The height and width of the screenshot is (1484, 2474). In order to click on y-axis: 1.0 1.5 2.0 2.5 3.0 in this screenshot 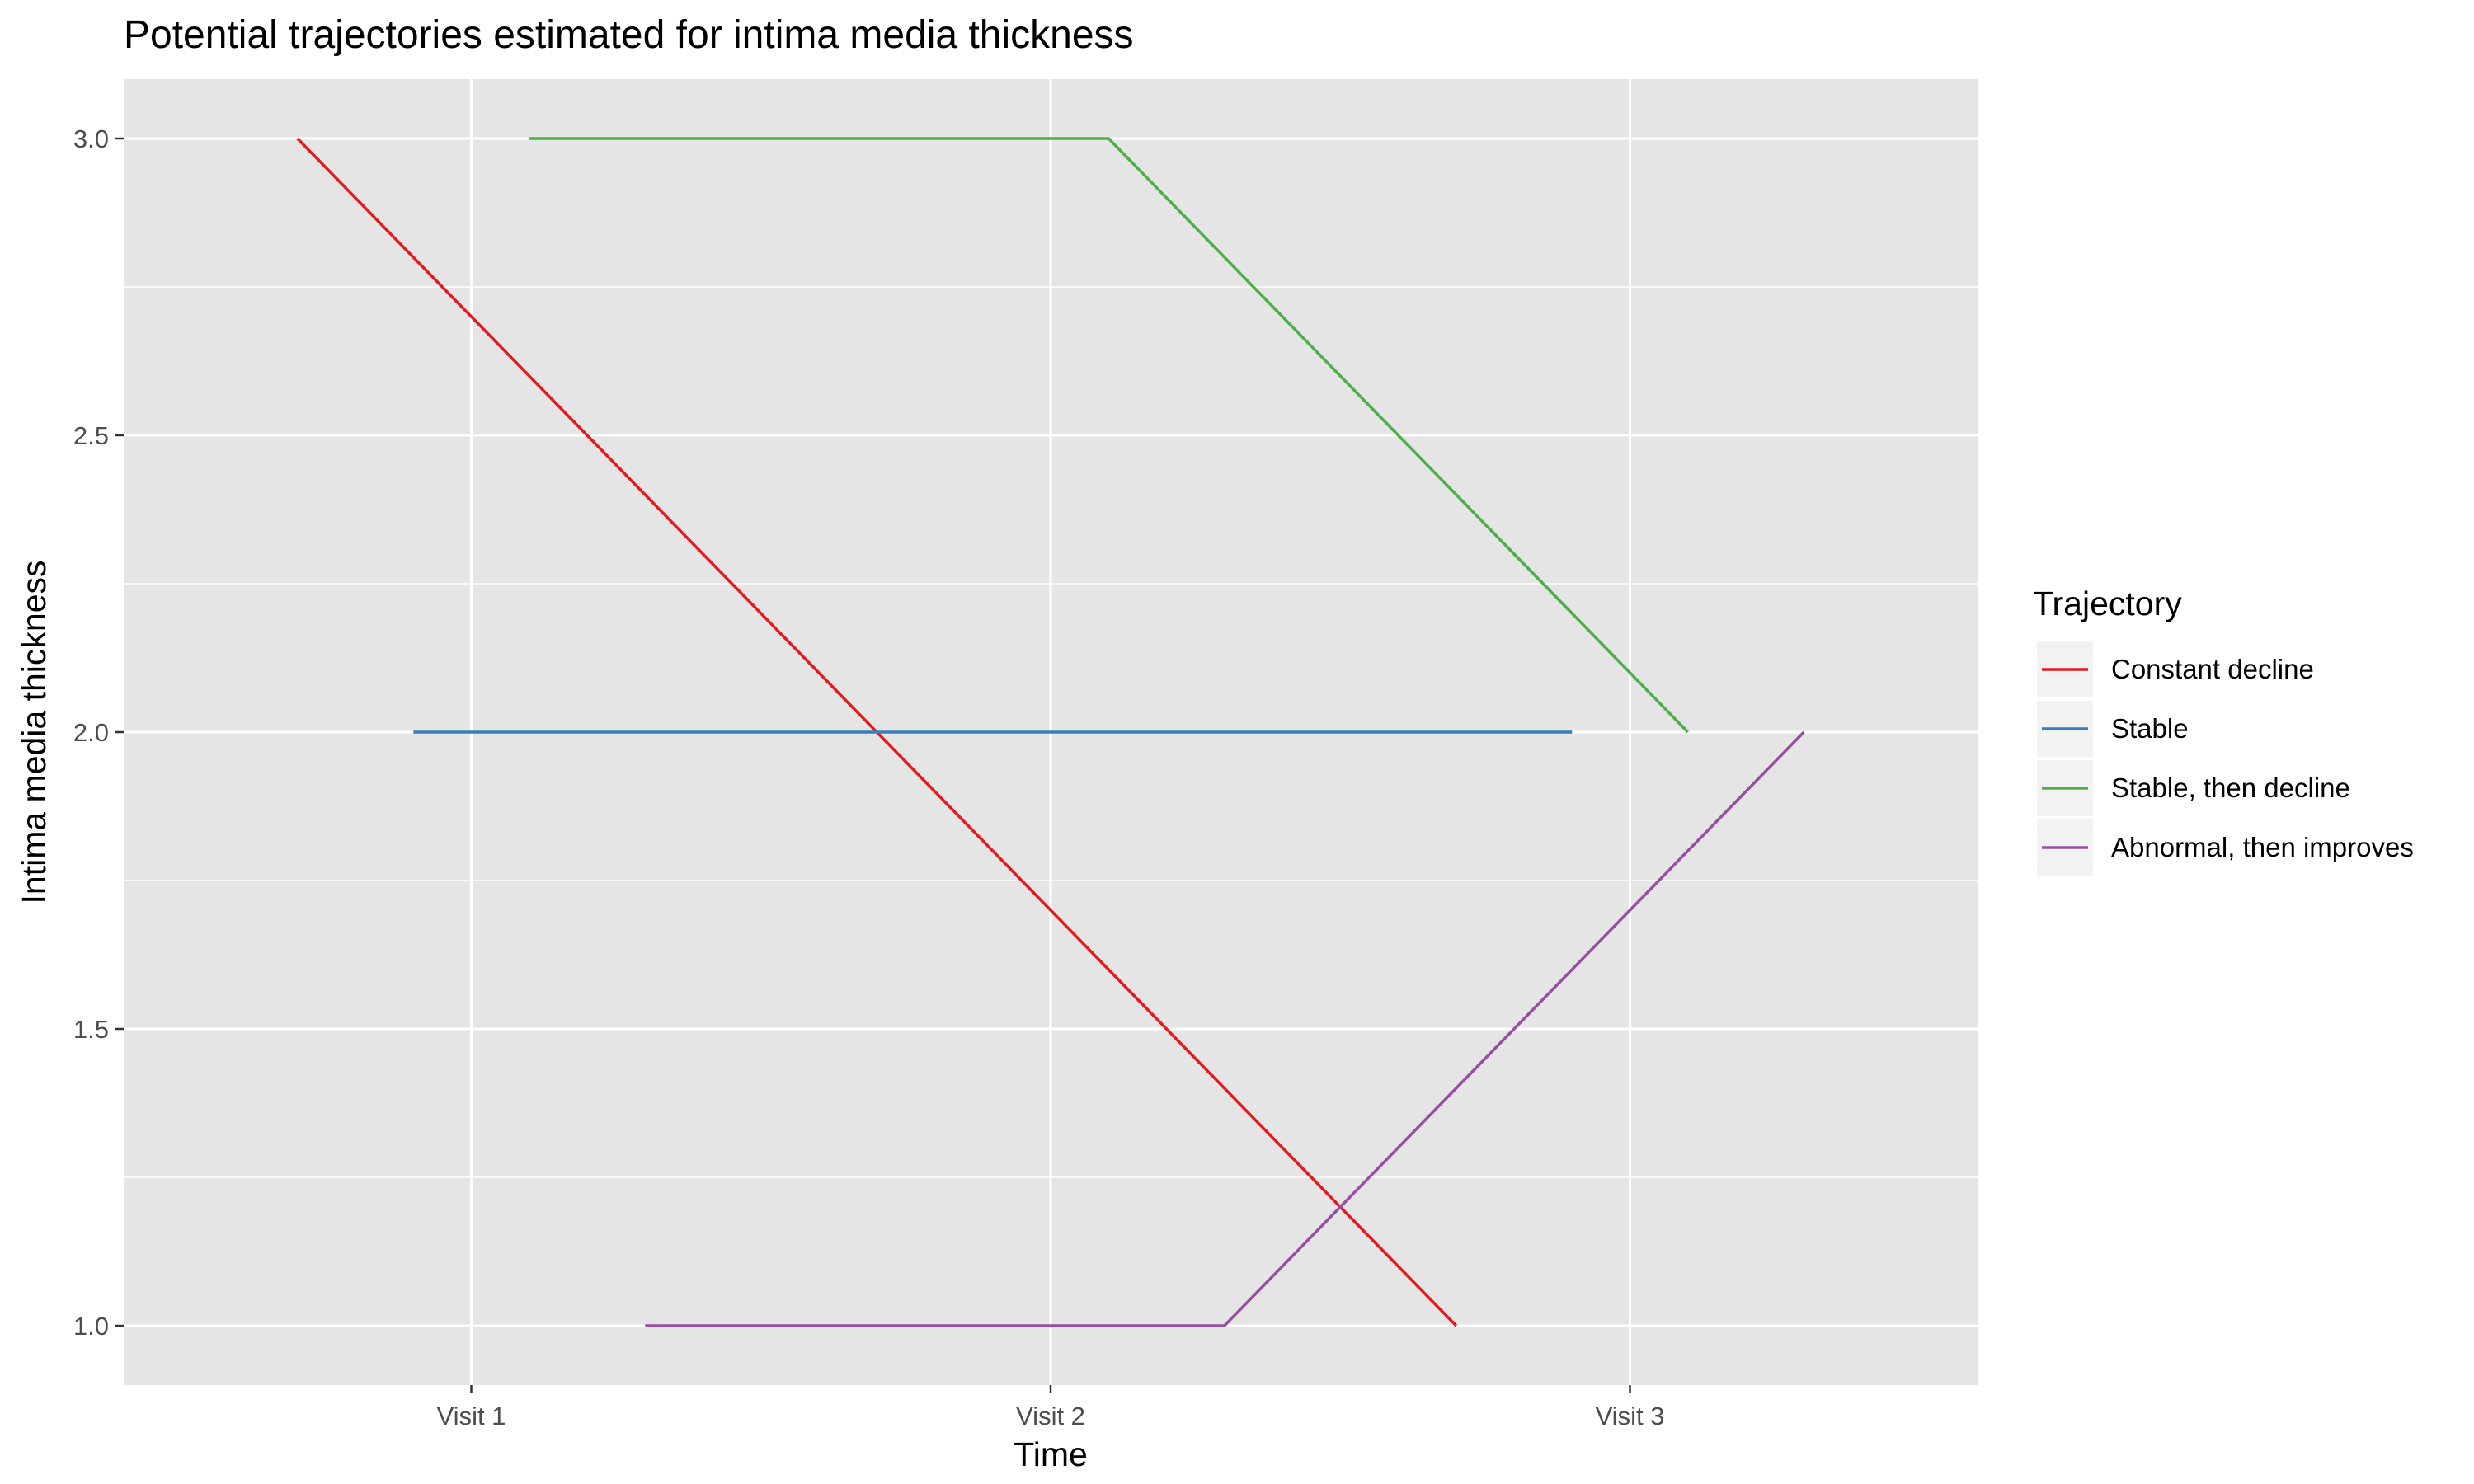, I will do `click(98, 732)`.